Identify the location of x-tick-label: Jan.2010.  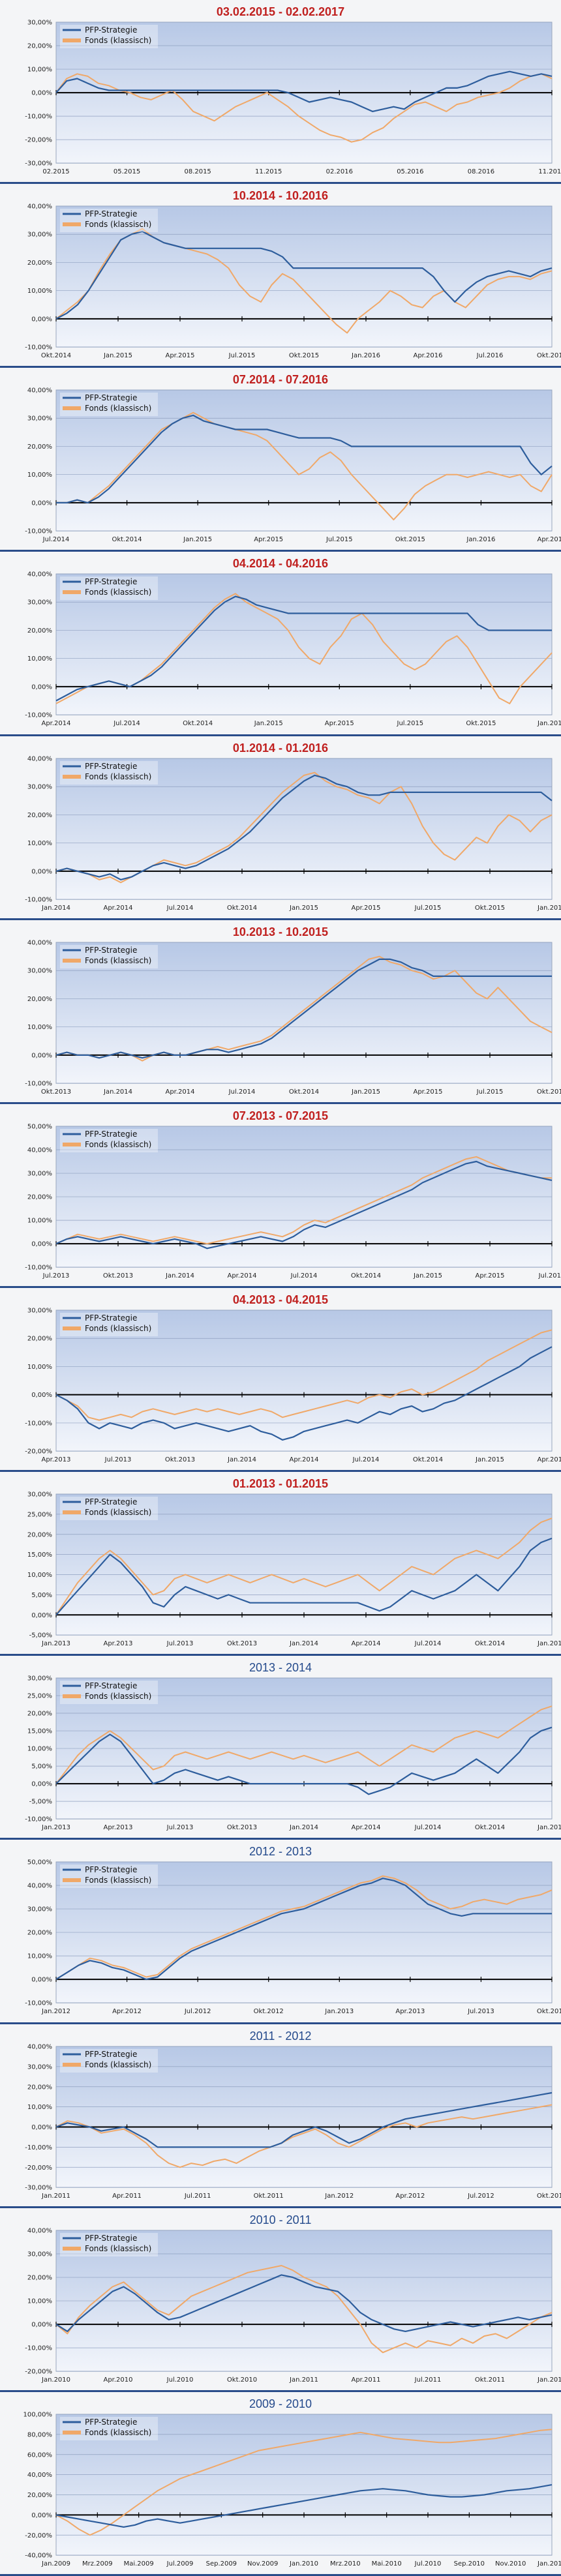
(303, 2564).